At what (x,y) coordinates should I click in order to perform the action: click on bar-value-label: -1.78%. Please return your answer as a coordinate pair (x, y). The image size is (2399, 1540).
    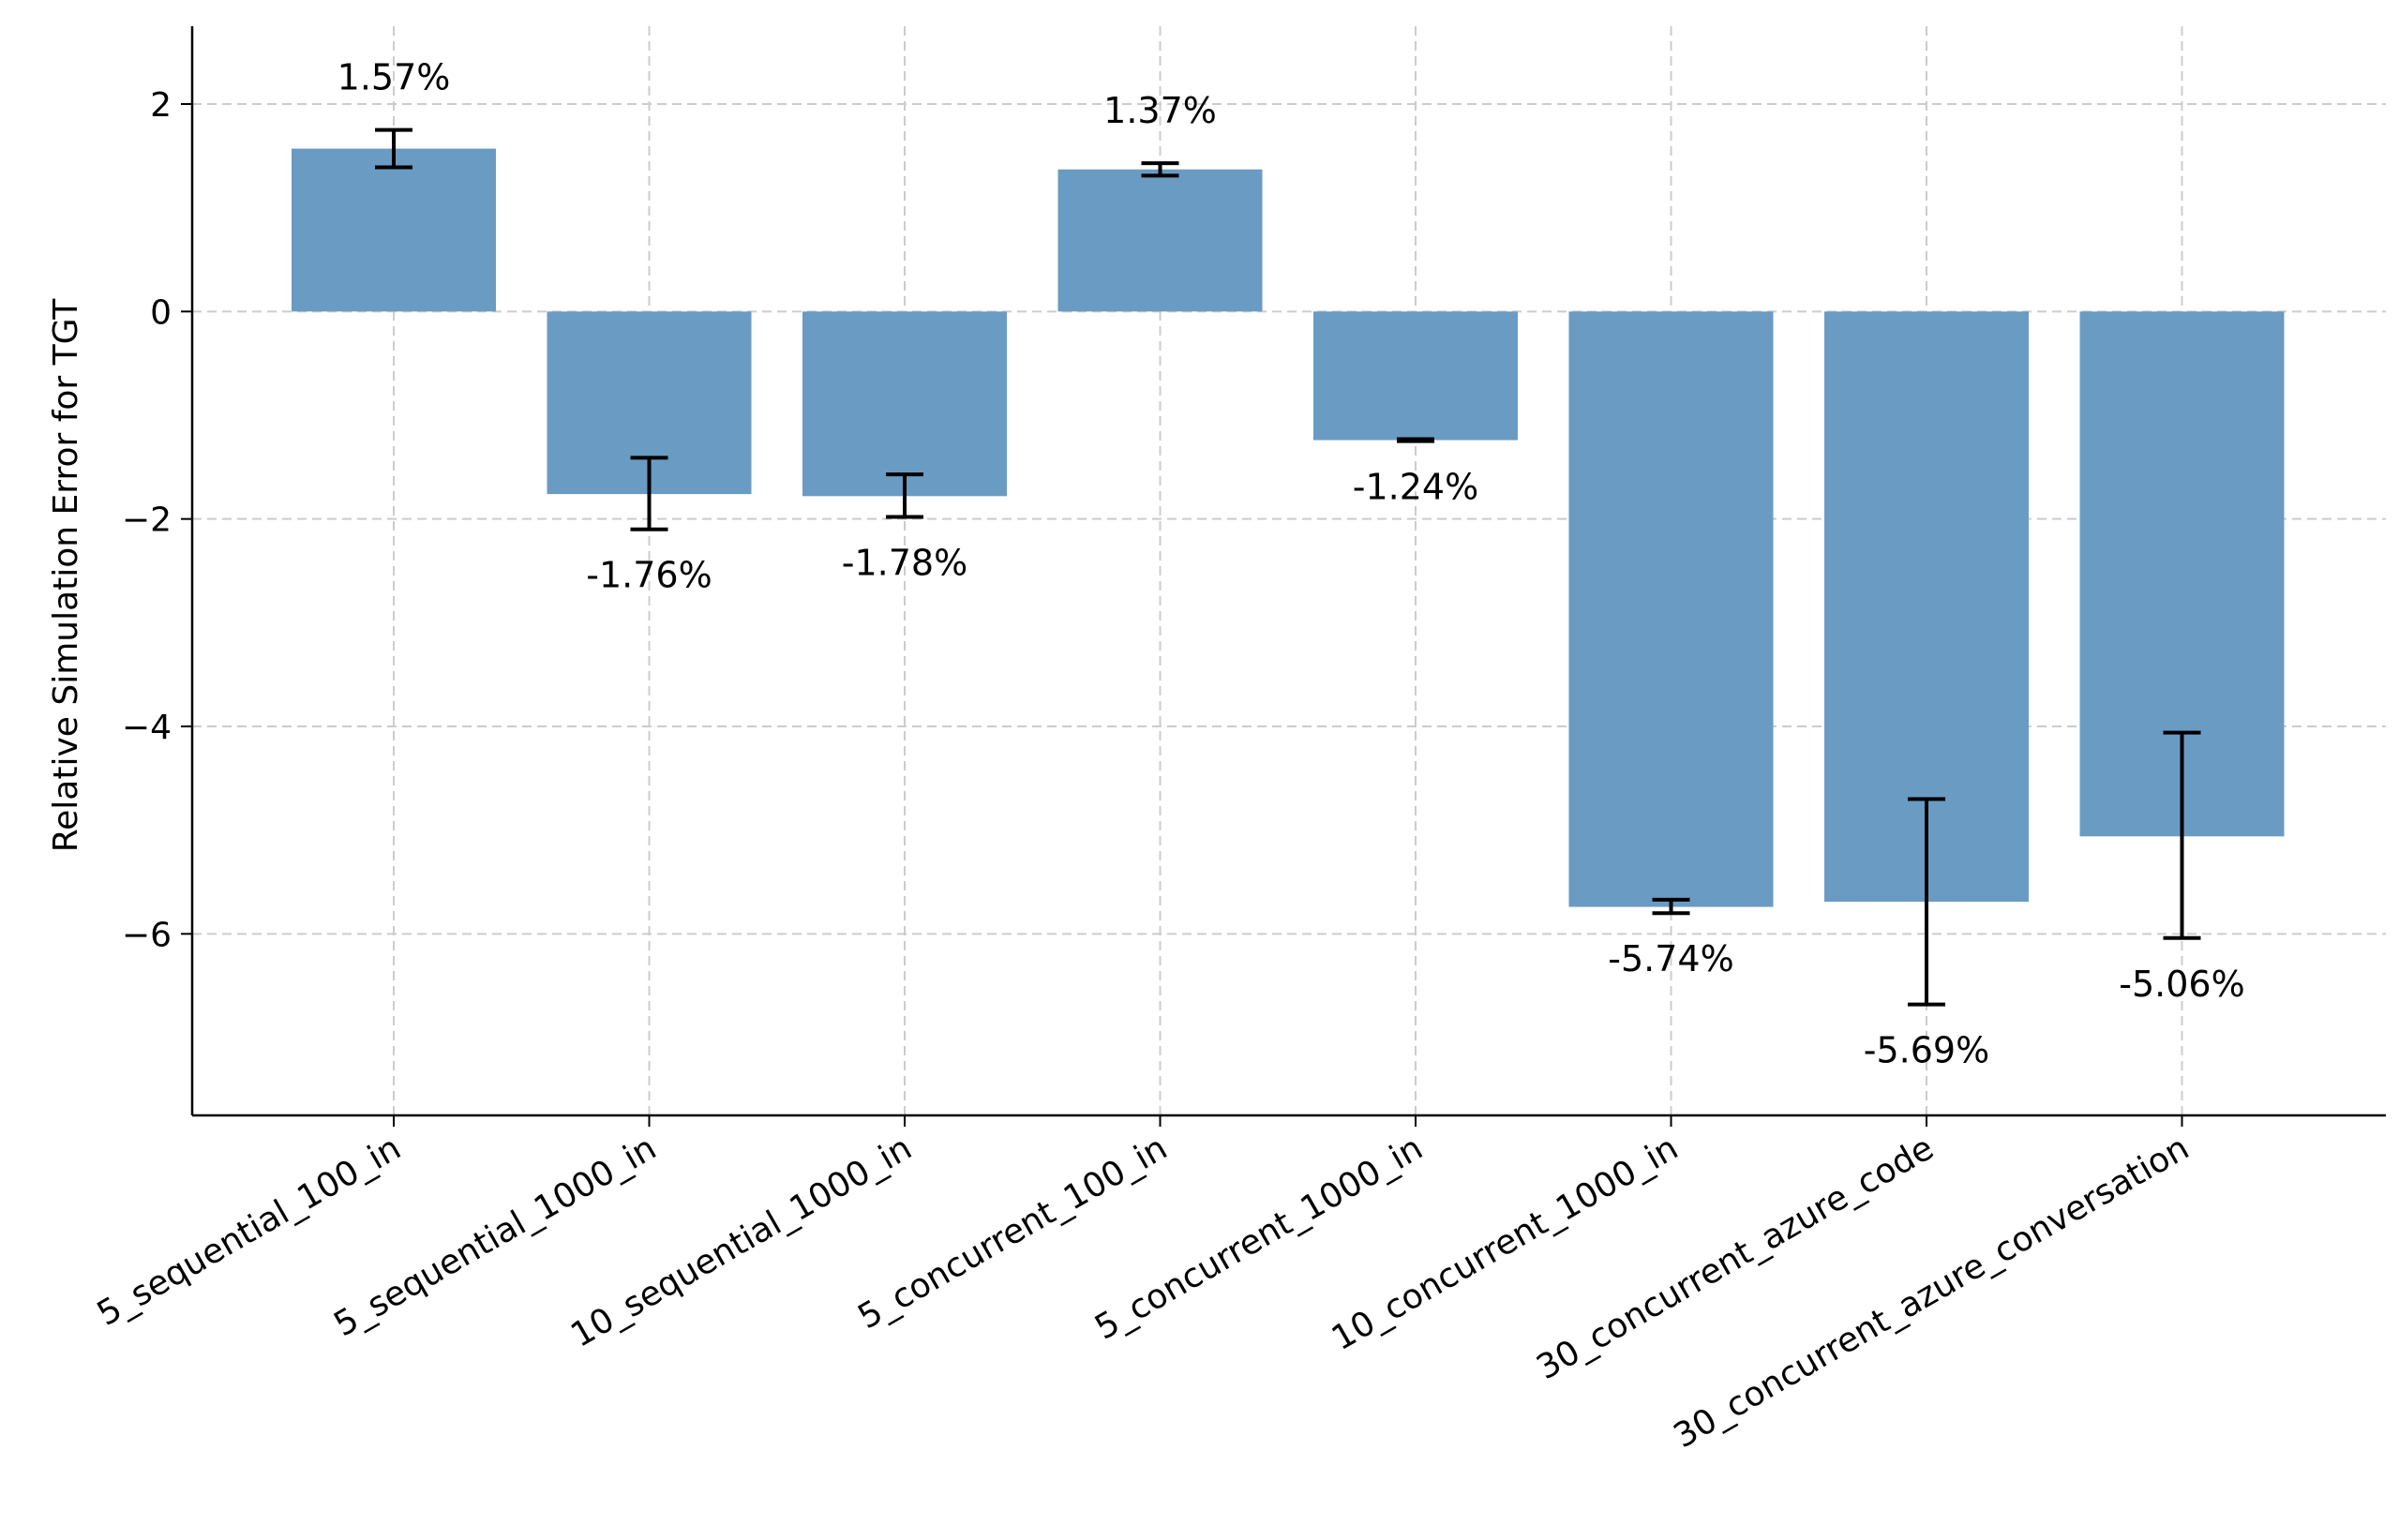
    Looking at the image, I should click on (904, 562).